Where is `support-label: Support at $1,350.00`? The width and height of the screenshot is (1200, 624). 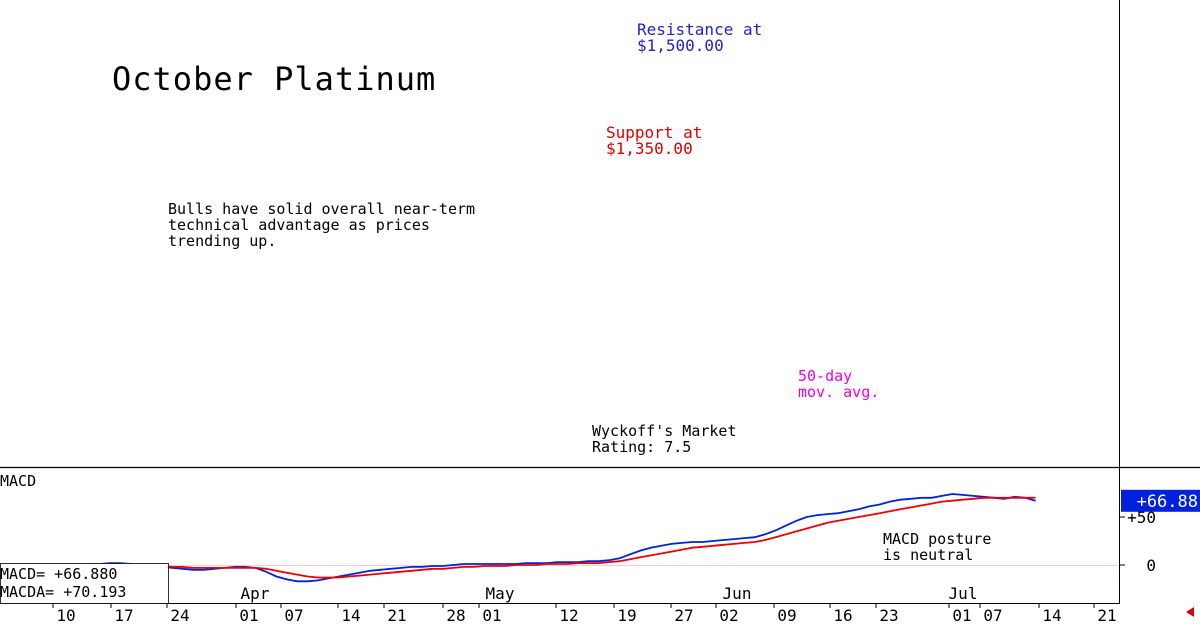 support-label: Support at $1,350.00 is located at coordinates (654, 140).